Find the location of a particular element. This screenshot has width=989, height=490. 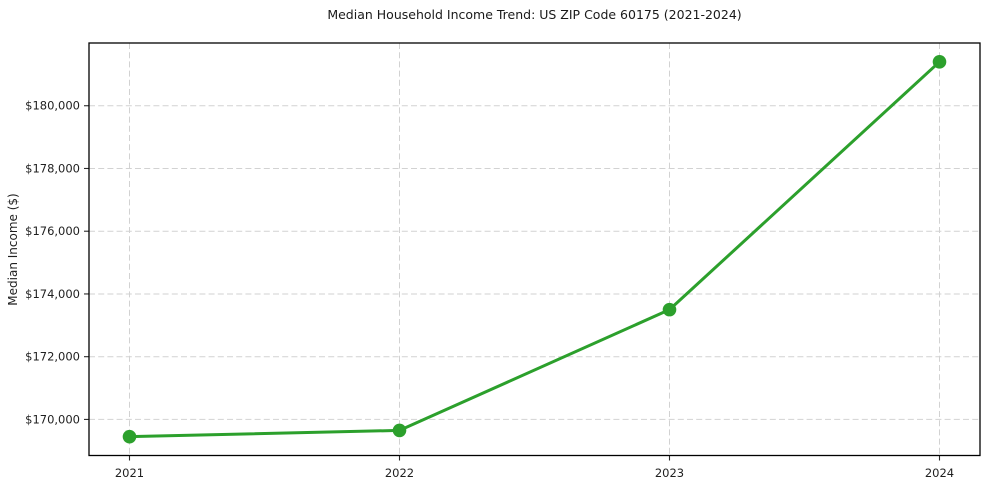

data-point-2024 is located at coordinates (939, 62).